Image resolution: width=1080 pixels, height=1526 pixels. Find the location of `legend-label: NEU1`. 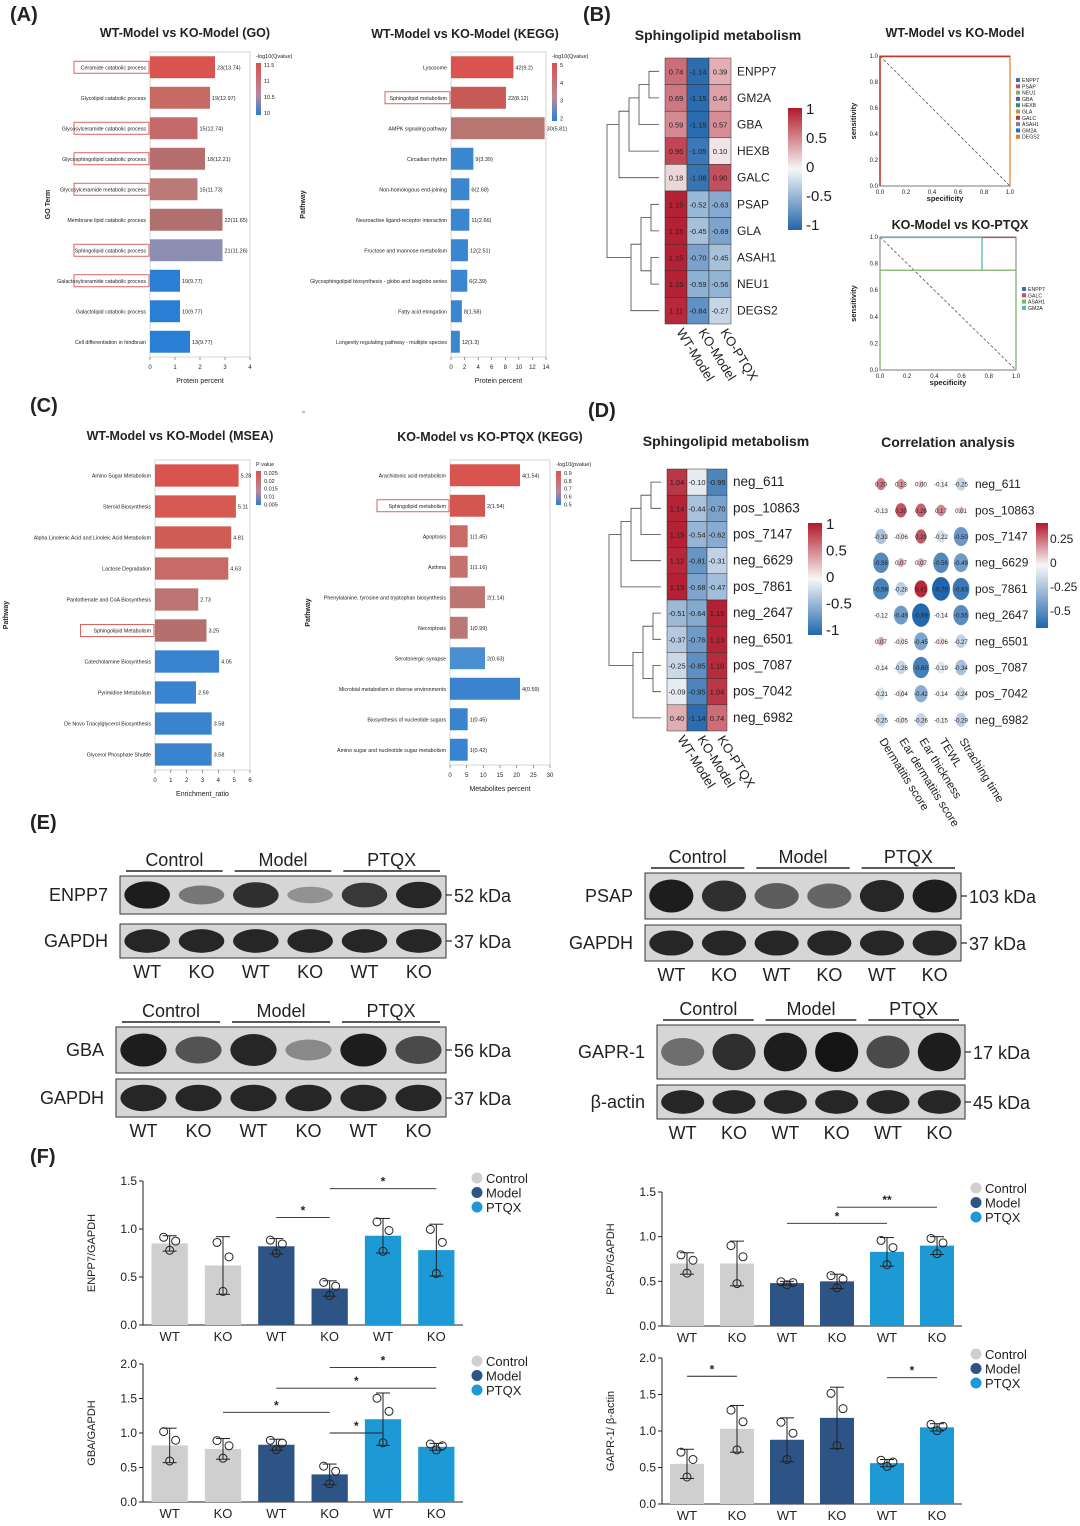

legend-label: NEU1 is located at coordinates (1029, 94).